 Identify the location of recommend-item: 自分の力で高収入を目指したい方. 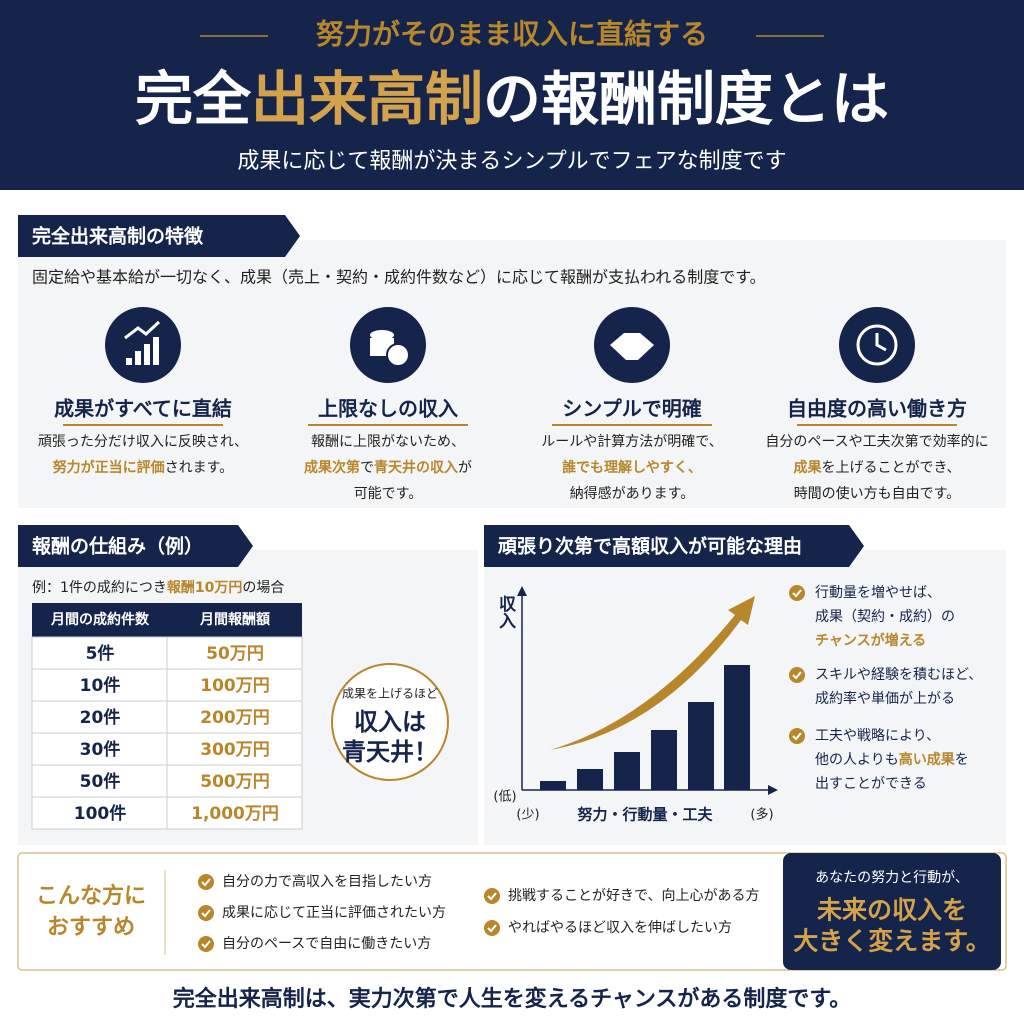
(327, 881).